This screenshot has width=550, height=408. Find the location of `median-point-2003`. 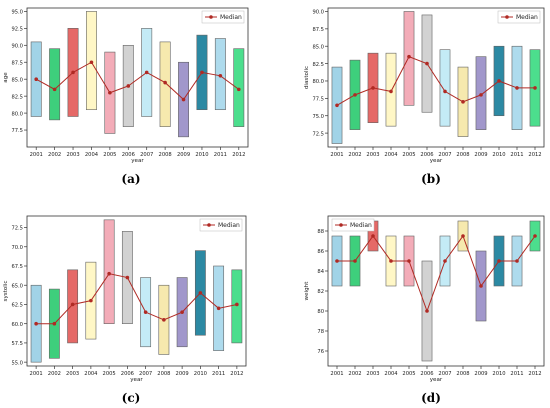

median-point-2003 is located at coordinates (72, 304).